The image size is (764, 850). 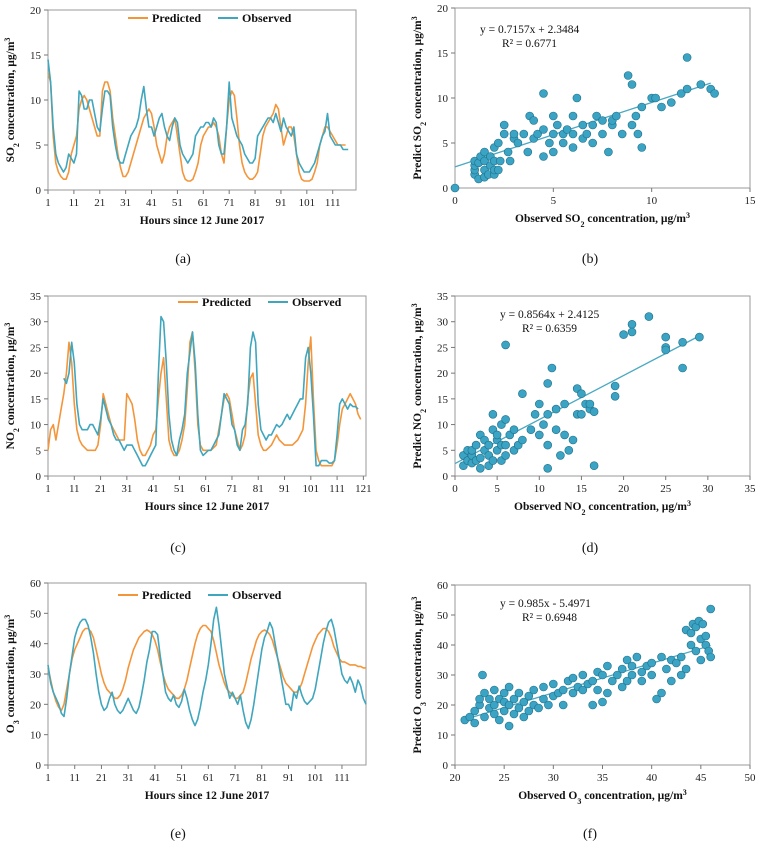 I want to click on x-tick-label: 101, so click(x=315, y=778).